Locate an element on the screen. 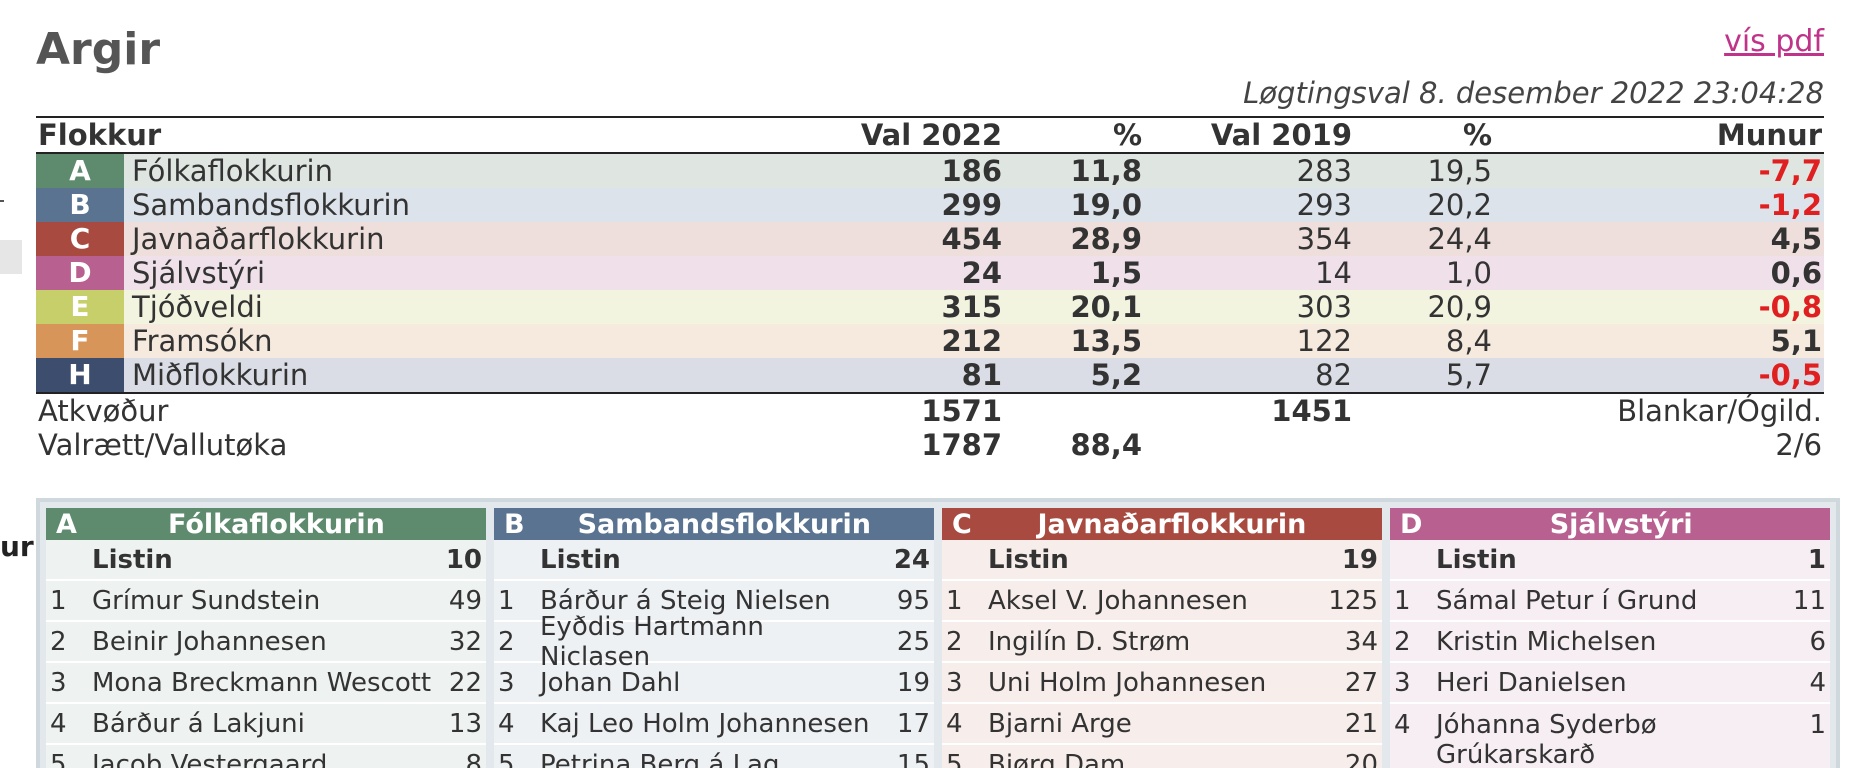 The image size is (1876, 768). candidate-votes: 17 is located at coordinates (907, 724).